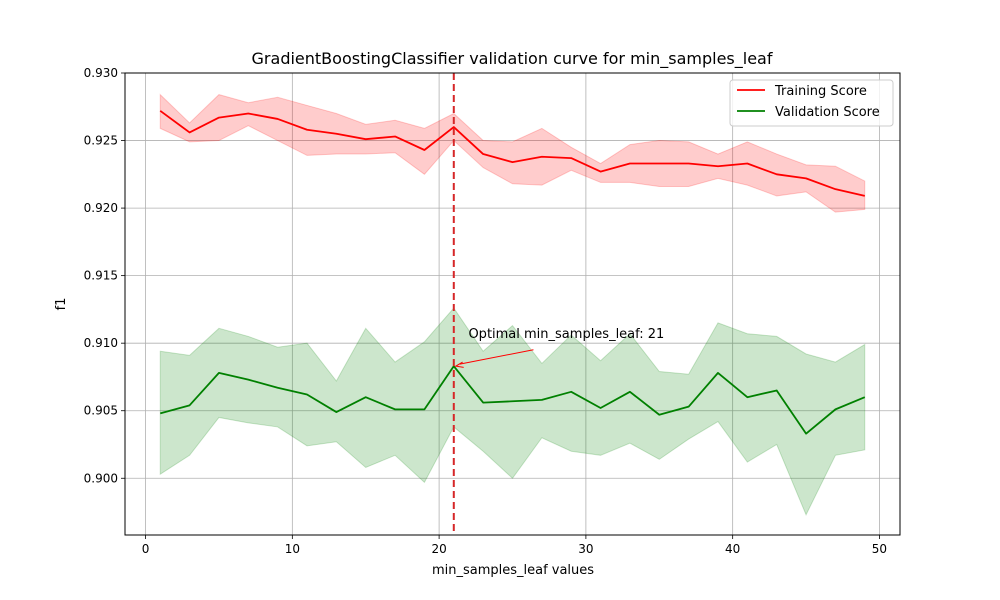 This screenshot has width=1000, height=600. Describe the element at coordinates (101, 478) in the screenshot. I see `y-tick-label: 0.900` at that location.